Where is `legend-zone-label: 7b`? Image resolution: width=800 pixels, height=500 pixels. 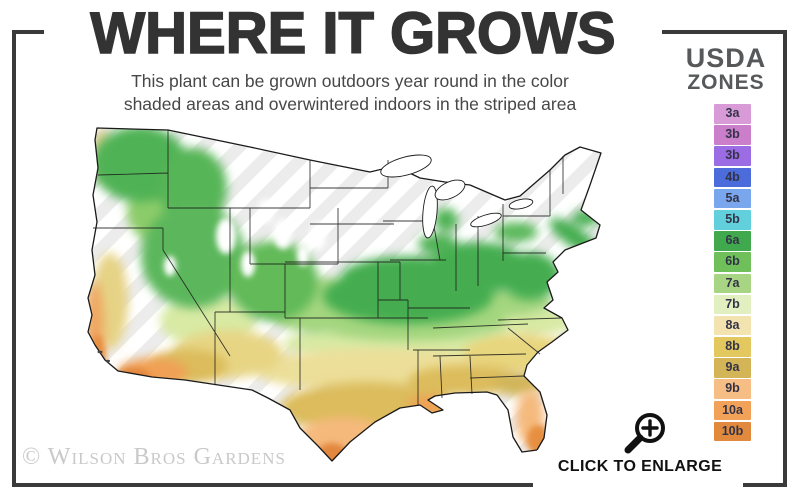
legend-zone-label: 7b is located at coordinates (732, 303).